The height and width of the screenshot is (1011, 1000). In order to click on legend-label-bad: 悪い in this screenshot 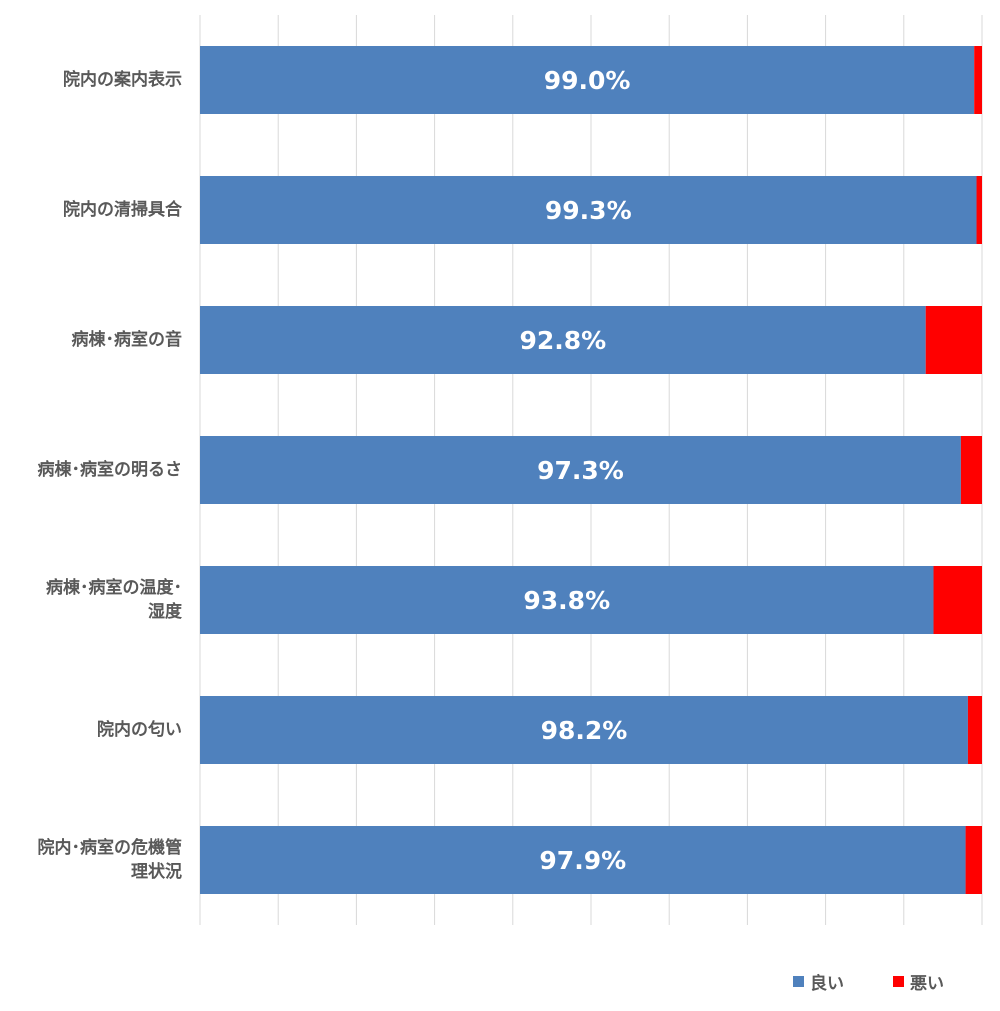, I will do `click(927, 983)`.